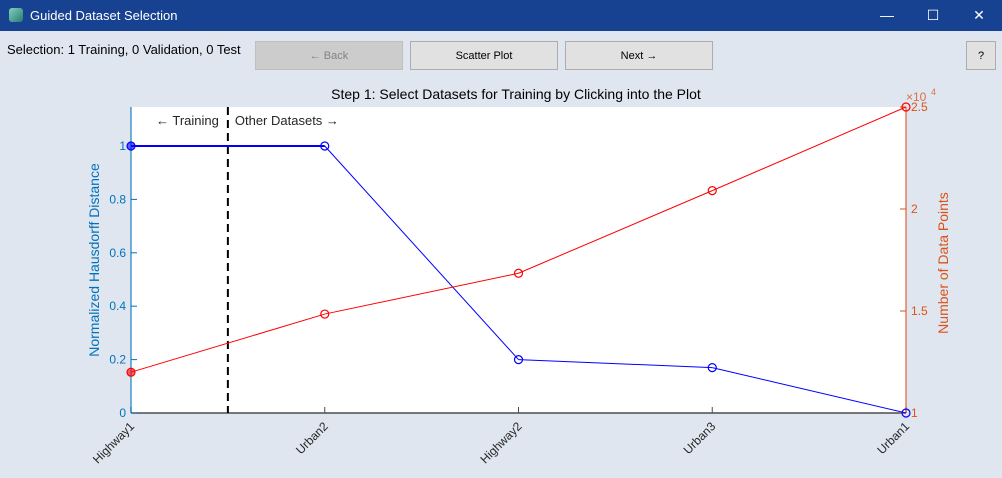 The image size is (1002, 478). I want to click on x-tick-label: Urban2, so click(312, 438).